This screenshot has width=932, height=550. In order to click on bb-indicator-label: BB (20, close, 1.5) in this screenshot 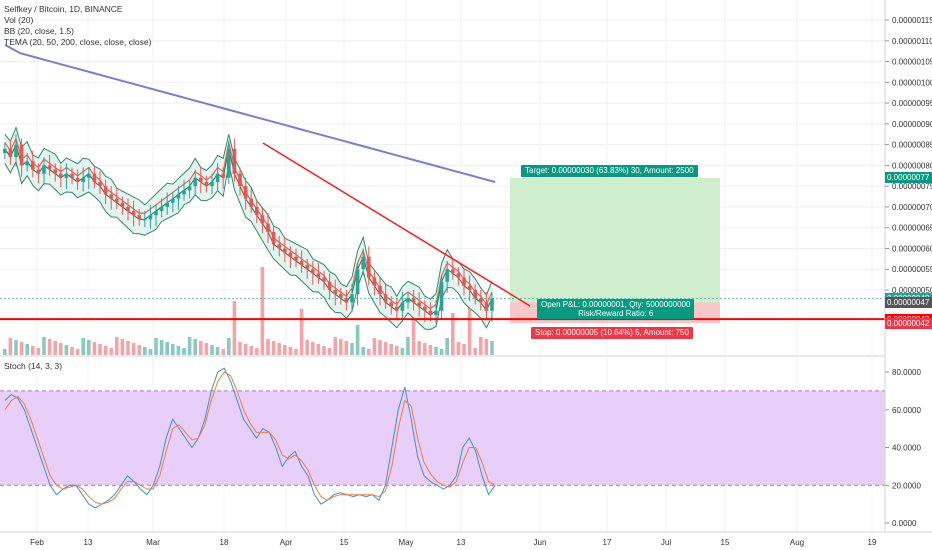, I will do `click(39, 31)`.